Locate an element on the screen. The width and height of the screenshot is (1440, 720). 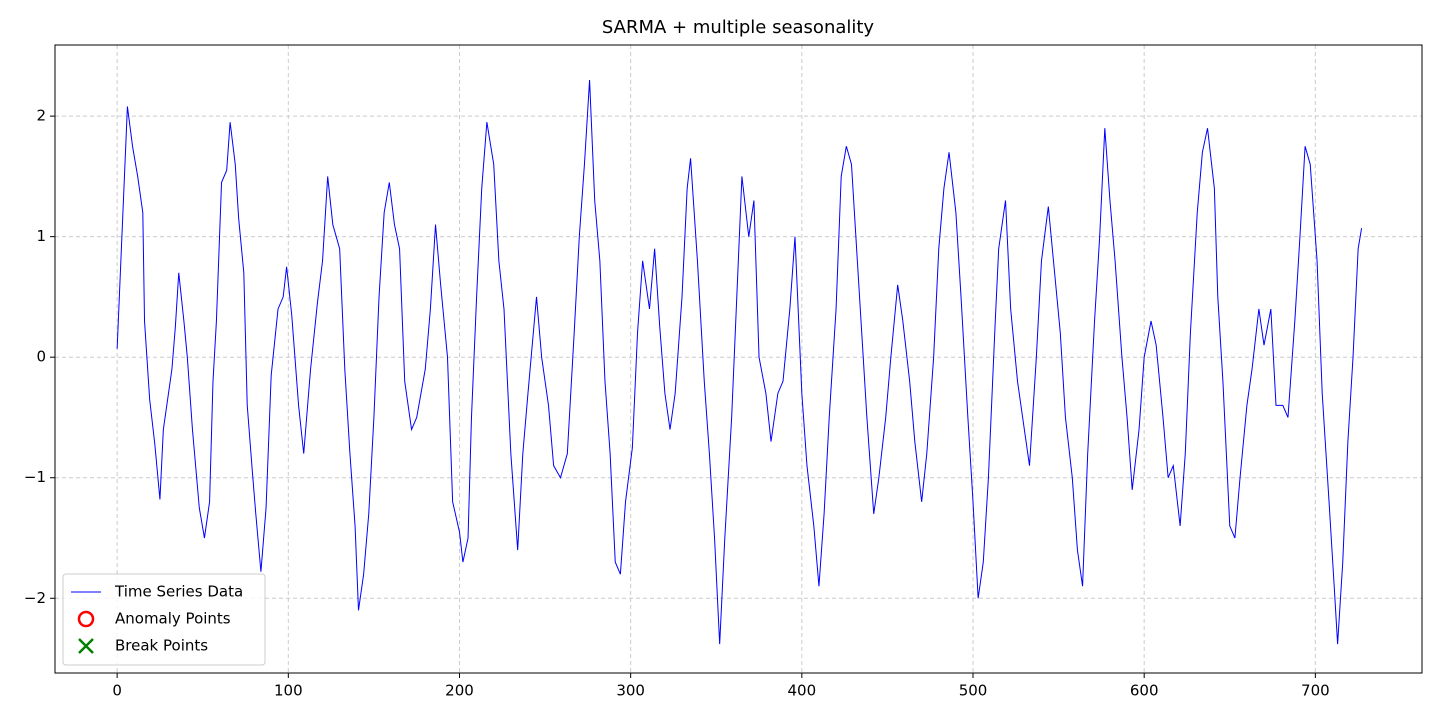
legend-label: Break Points is located at coordinates (161, 646).